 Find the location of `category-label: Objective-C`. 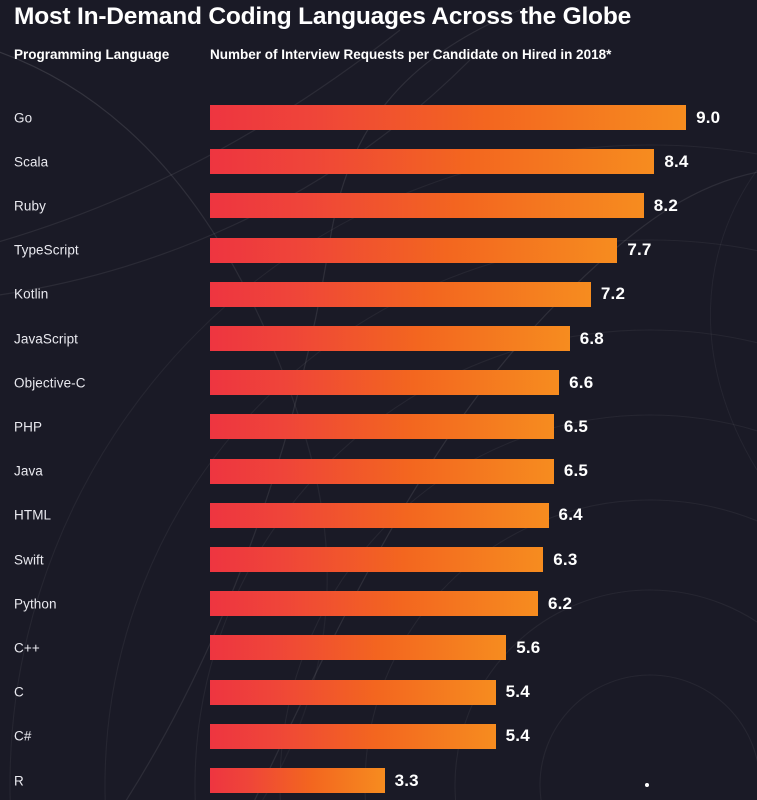

category-label: Objective-C is located at coordinates (50, 383).